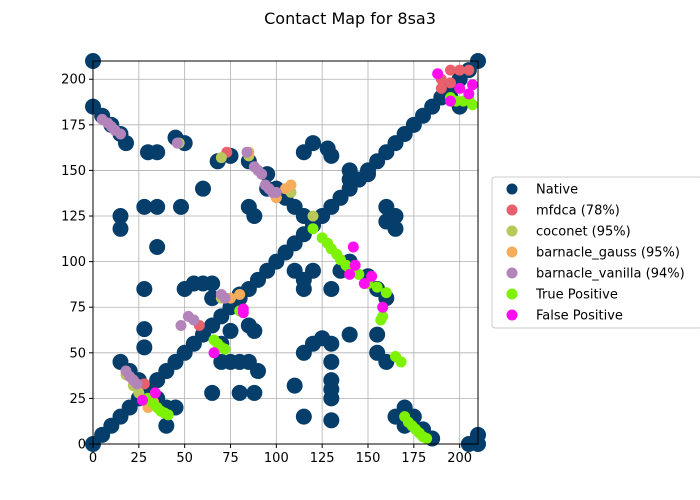 This screenshot has height=500, width=700. What do you see at coordinates (610, 274) in the screenshot?
I see `legend-label: barnacle_vanilla (94%)` at bounding box center [610, 274].